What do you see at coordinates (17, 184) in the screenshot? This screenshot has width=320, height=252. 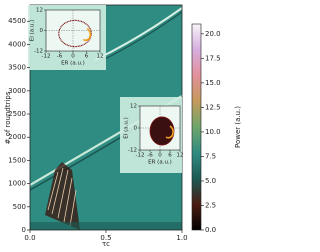 I see `y-tick-label: 1000` at bounding box center [17, 184].